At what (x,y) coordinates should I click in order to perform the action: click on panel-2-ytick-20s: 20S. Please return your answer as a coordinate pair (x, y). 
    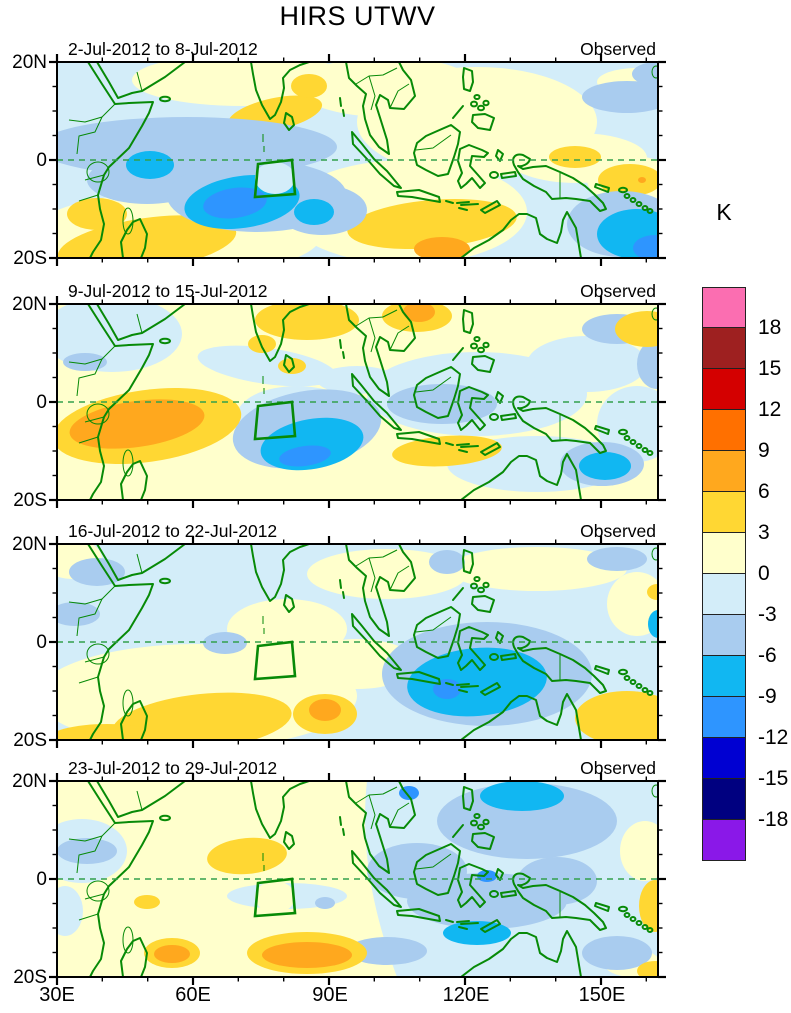
    Looking at the image, I should click on (30, 500).